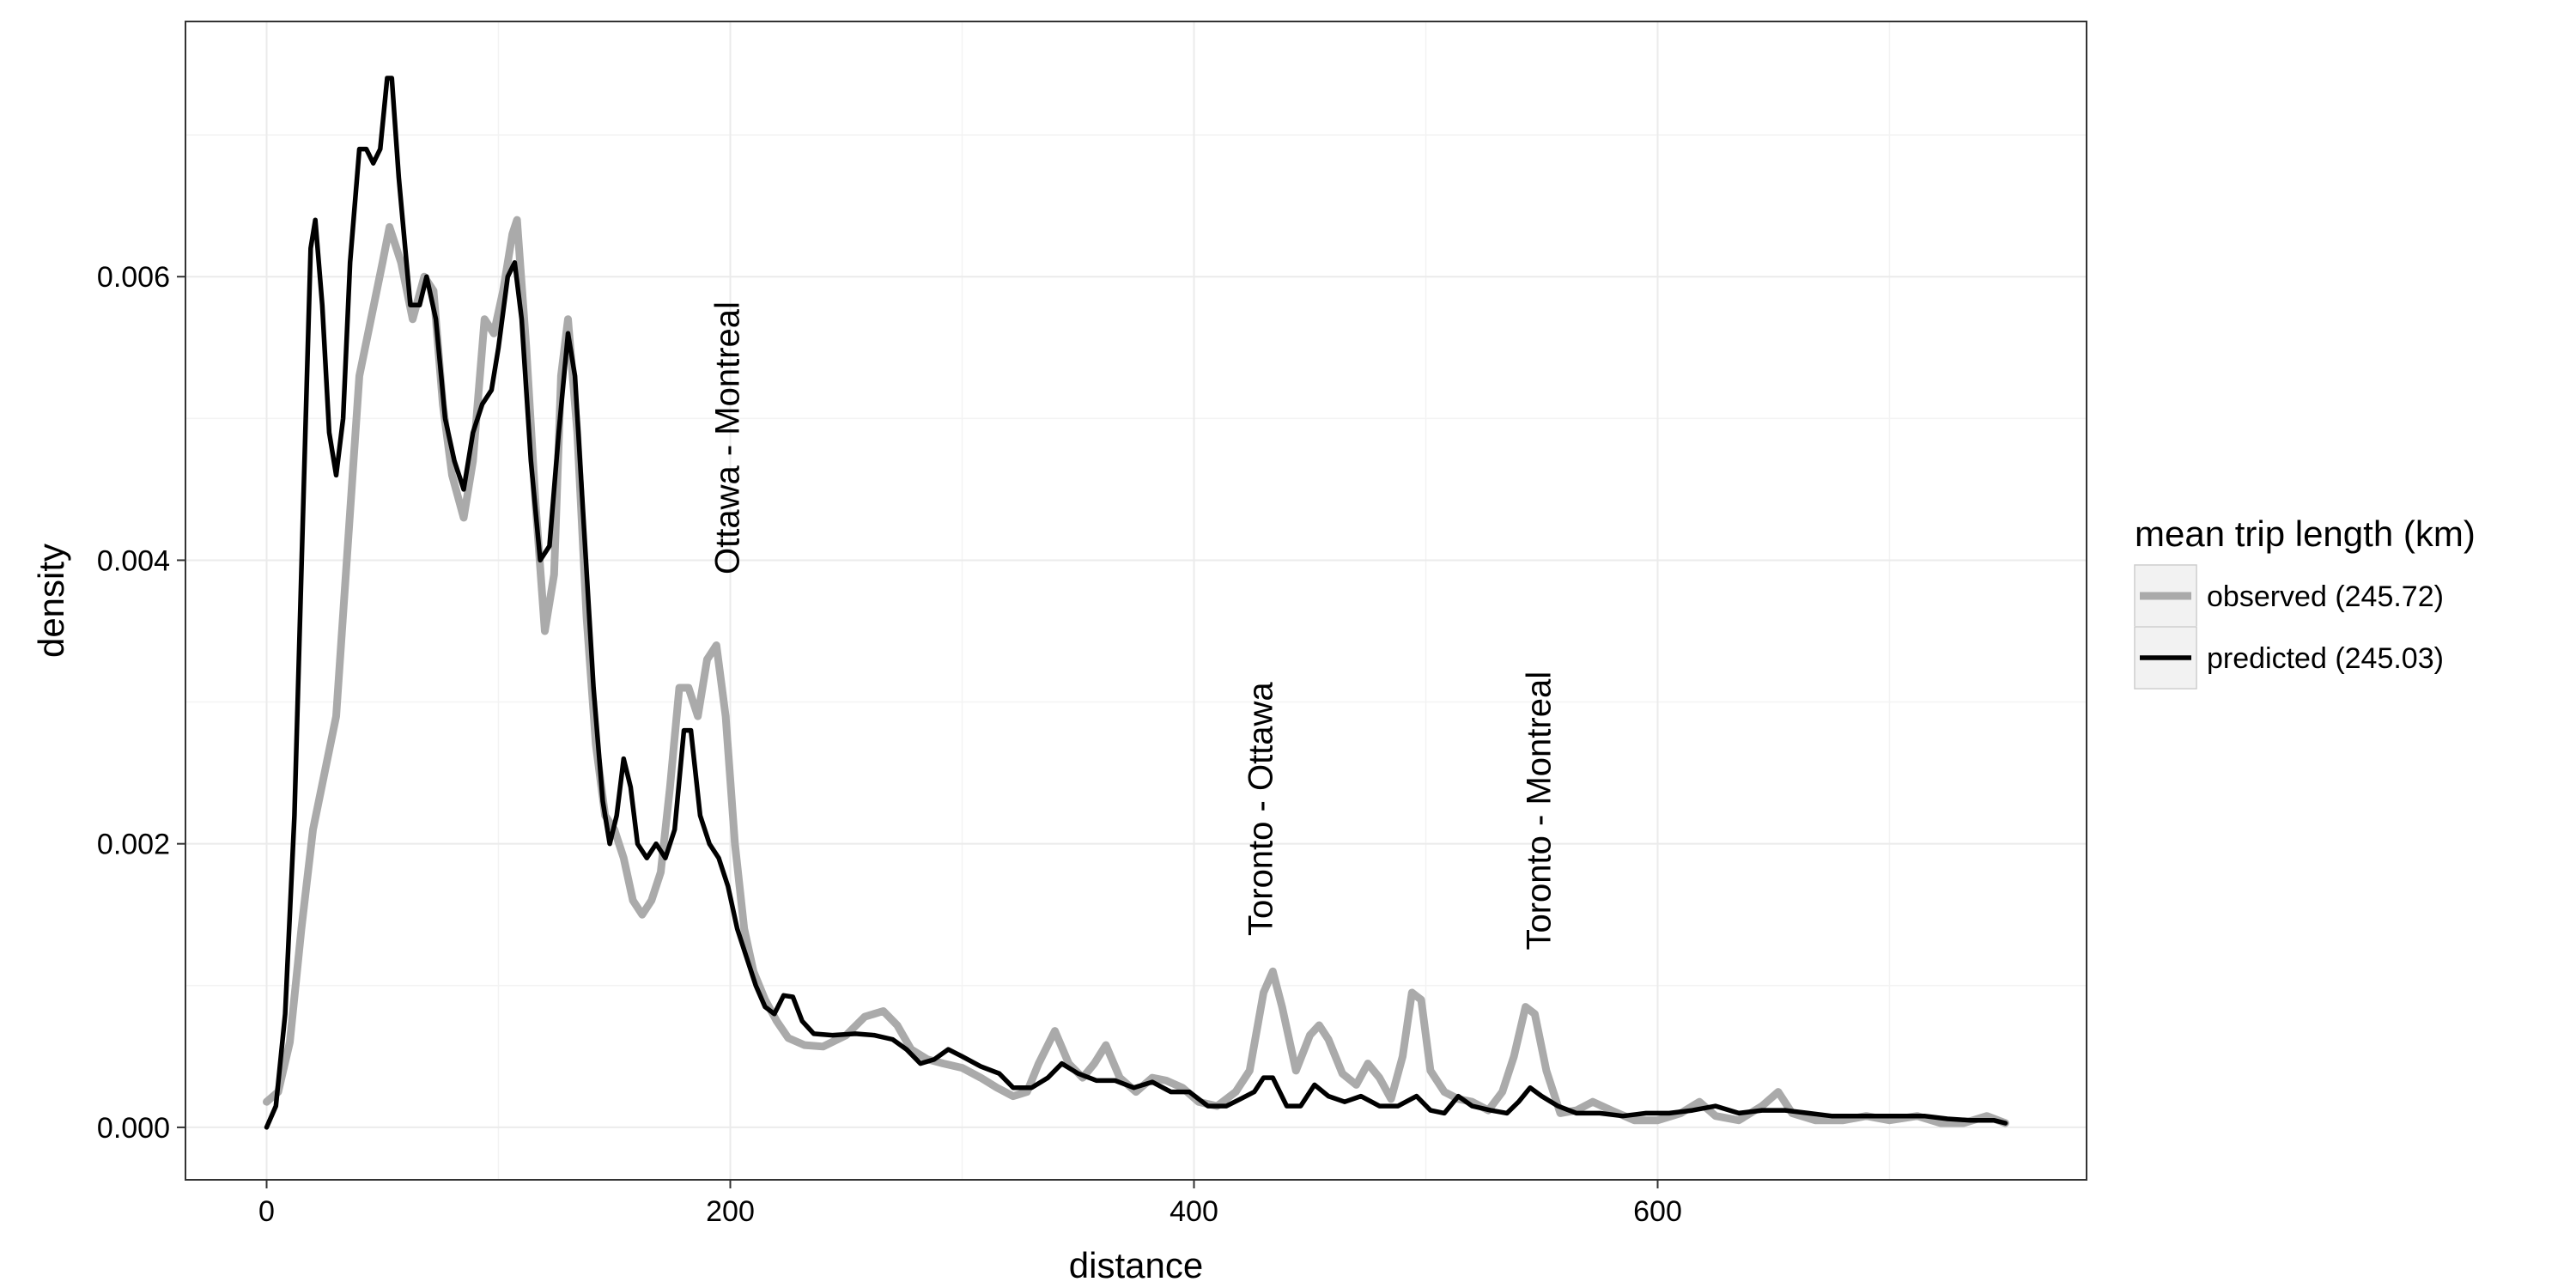 The width and height of the screenshot is (2576, 1288). Describe the element at coordinates (2325, 596) in the screenshot. I see `legend-label: observed (245.72)` at that location.